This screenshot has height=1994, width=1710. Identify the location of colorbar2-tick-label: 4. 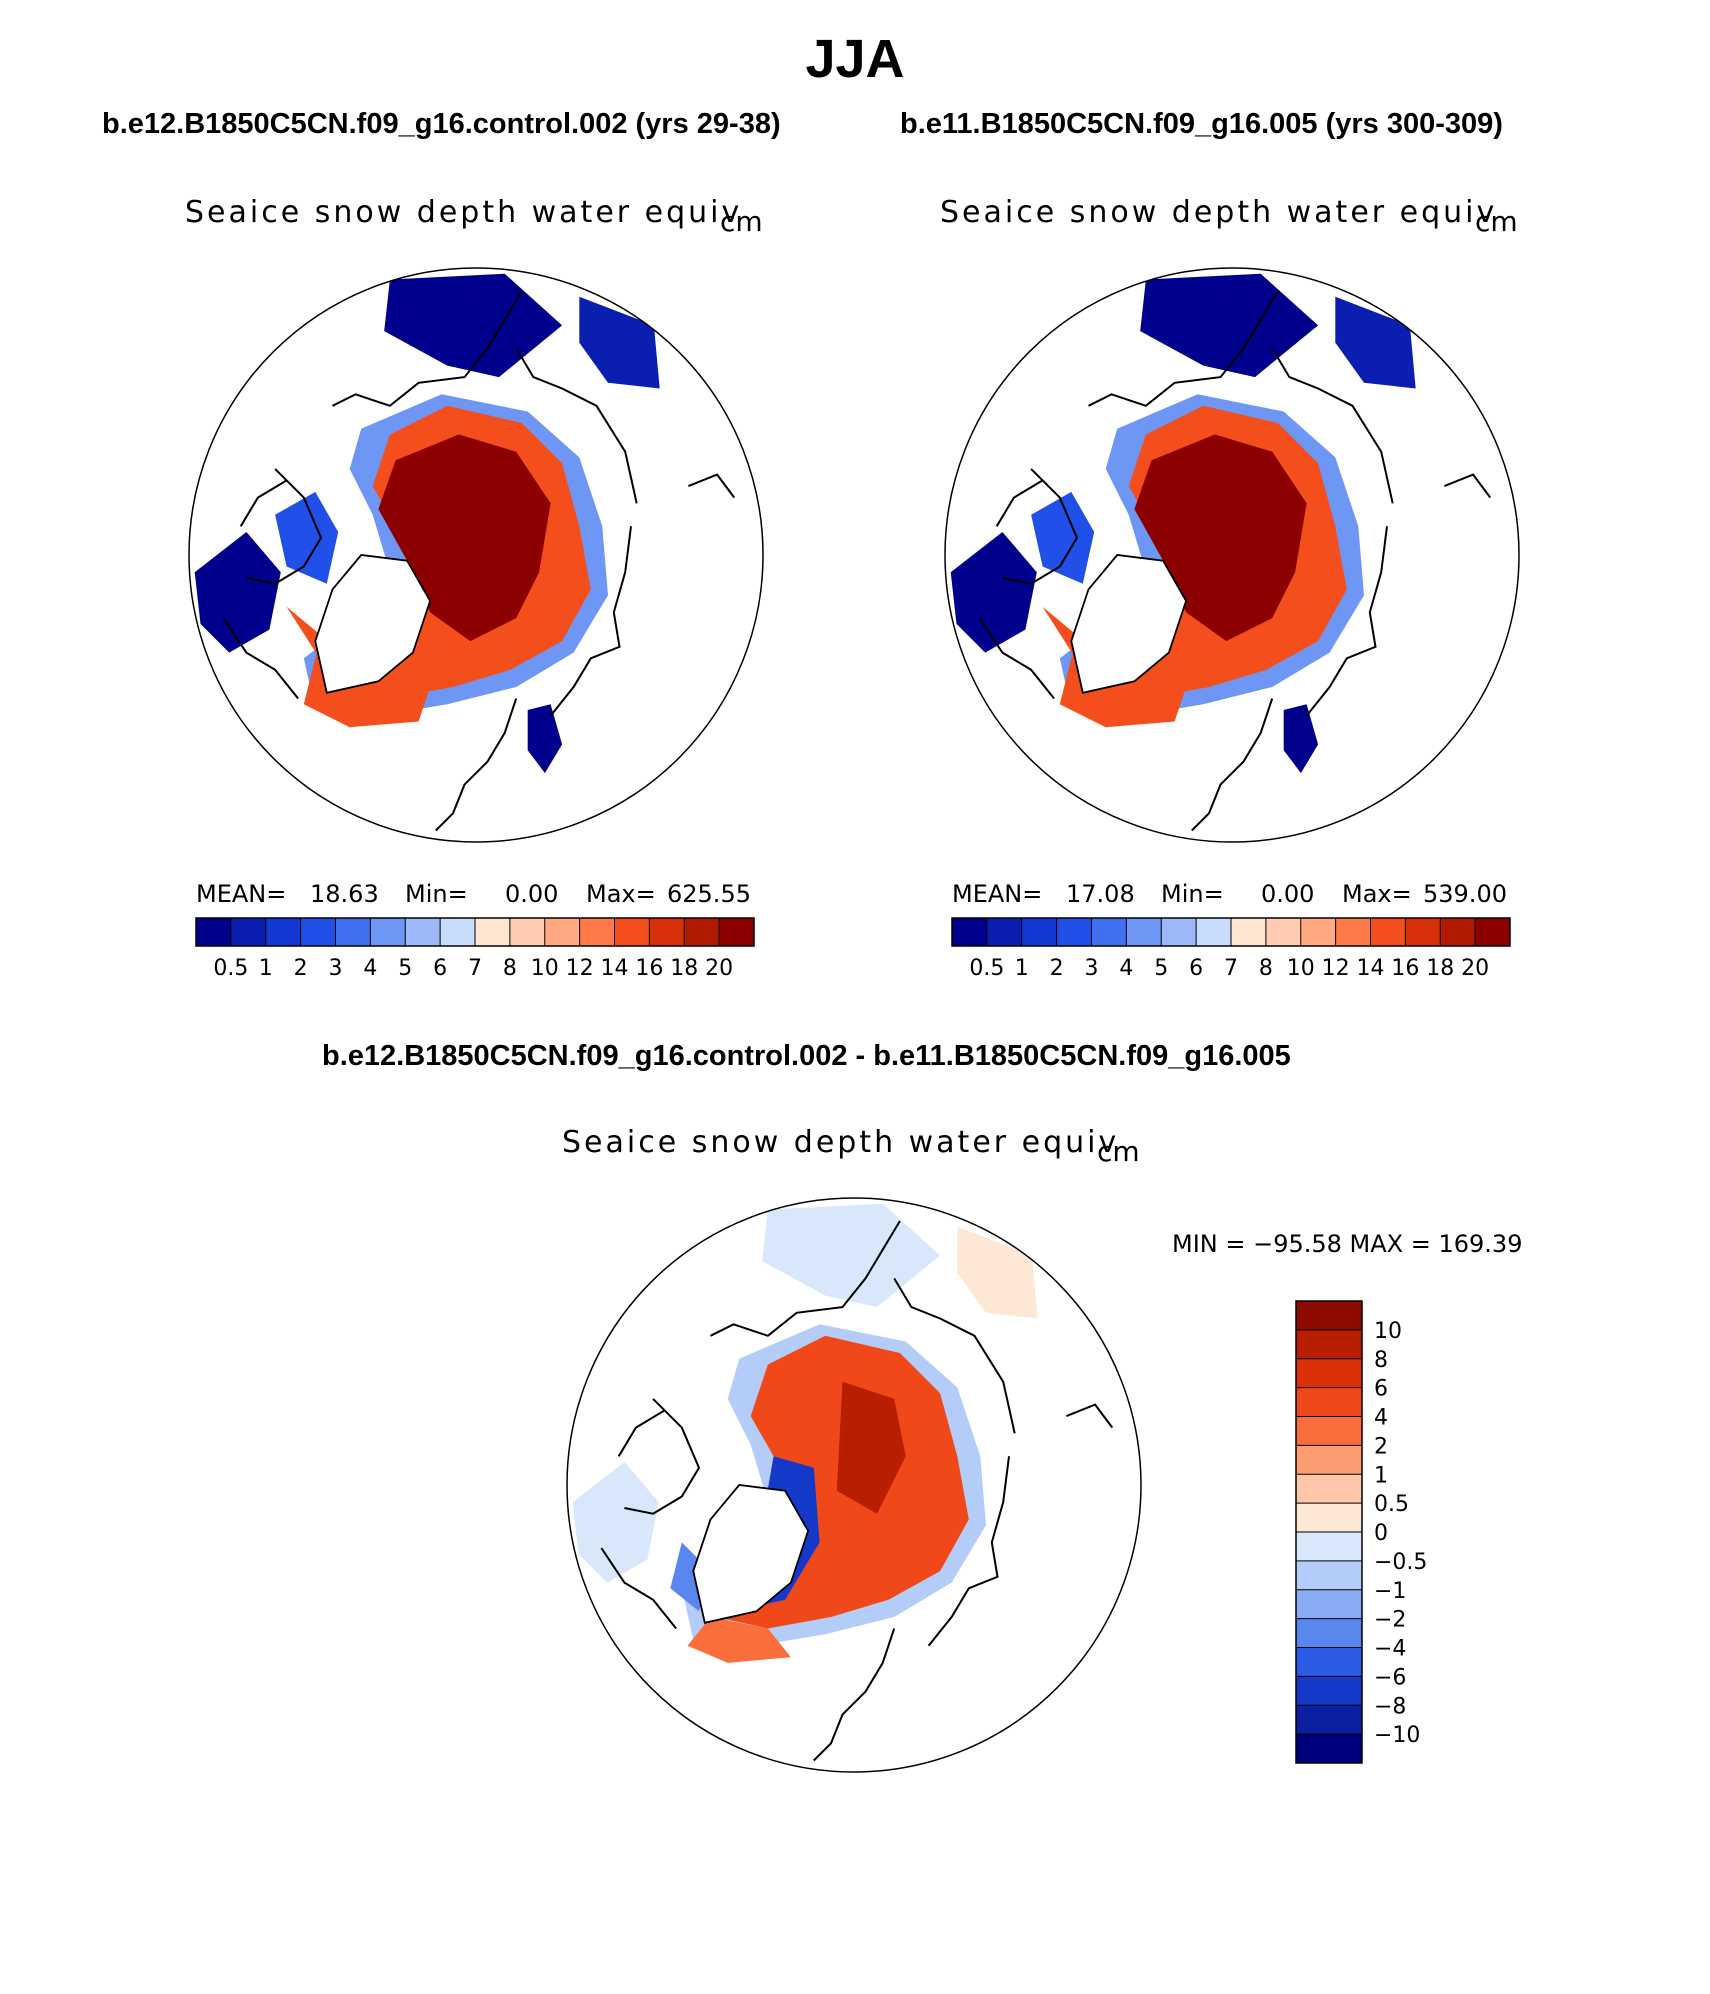
(1126, 968).